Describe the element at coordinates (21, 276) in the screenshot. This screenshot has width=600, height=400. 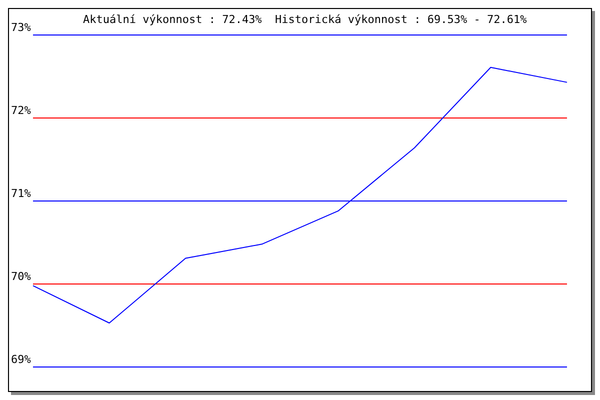
I see `y-tick-label: 70%` at that location.